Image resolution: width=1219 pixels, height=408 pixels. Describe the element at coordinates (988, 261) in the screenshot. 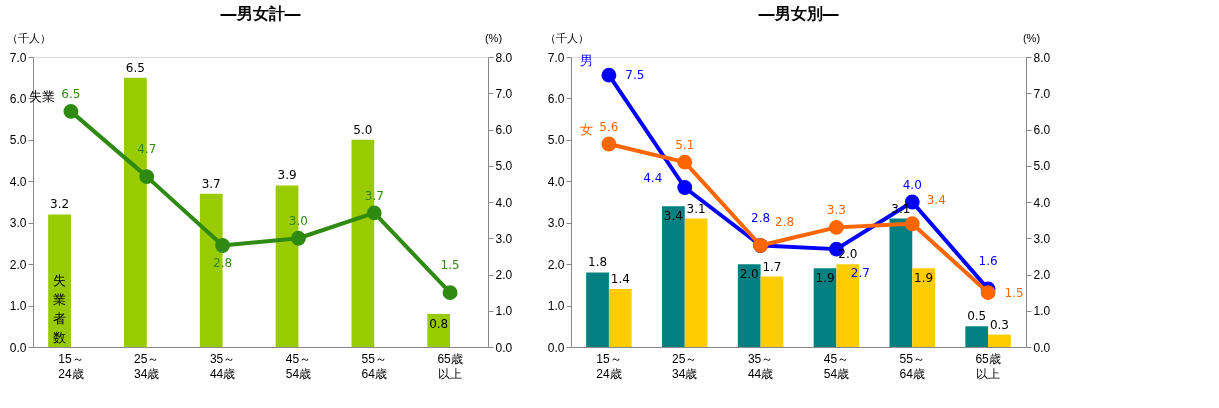

I see `data-label: 1.6` at that location.